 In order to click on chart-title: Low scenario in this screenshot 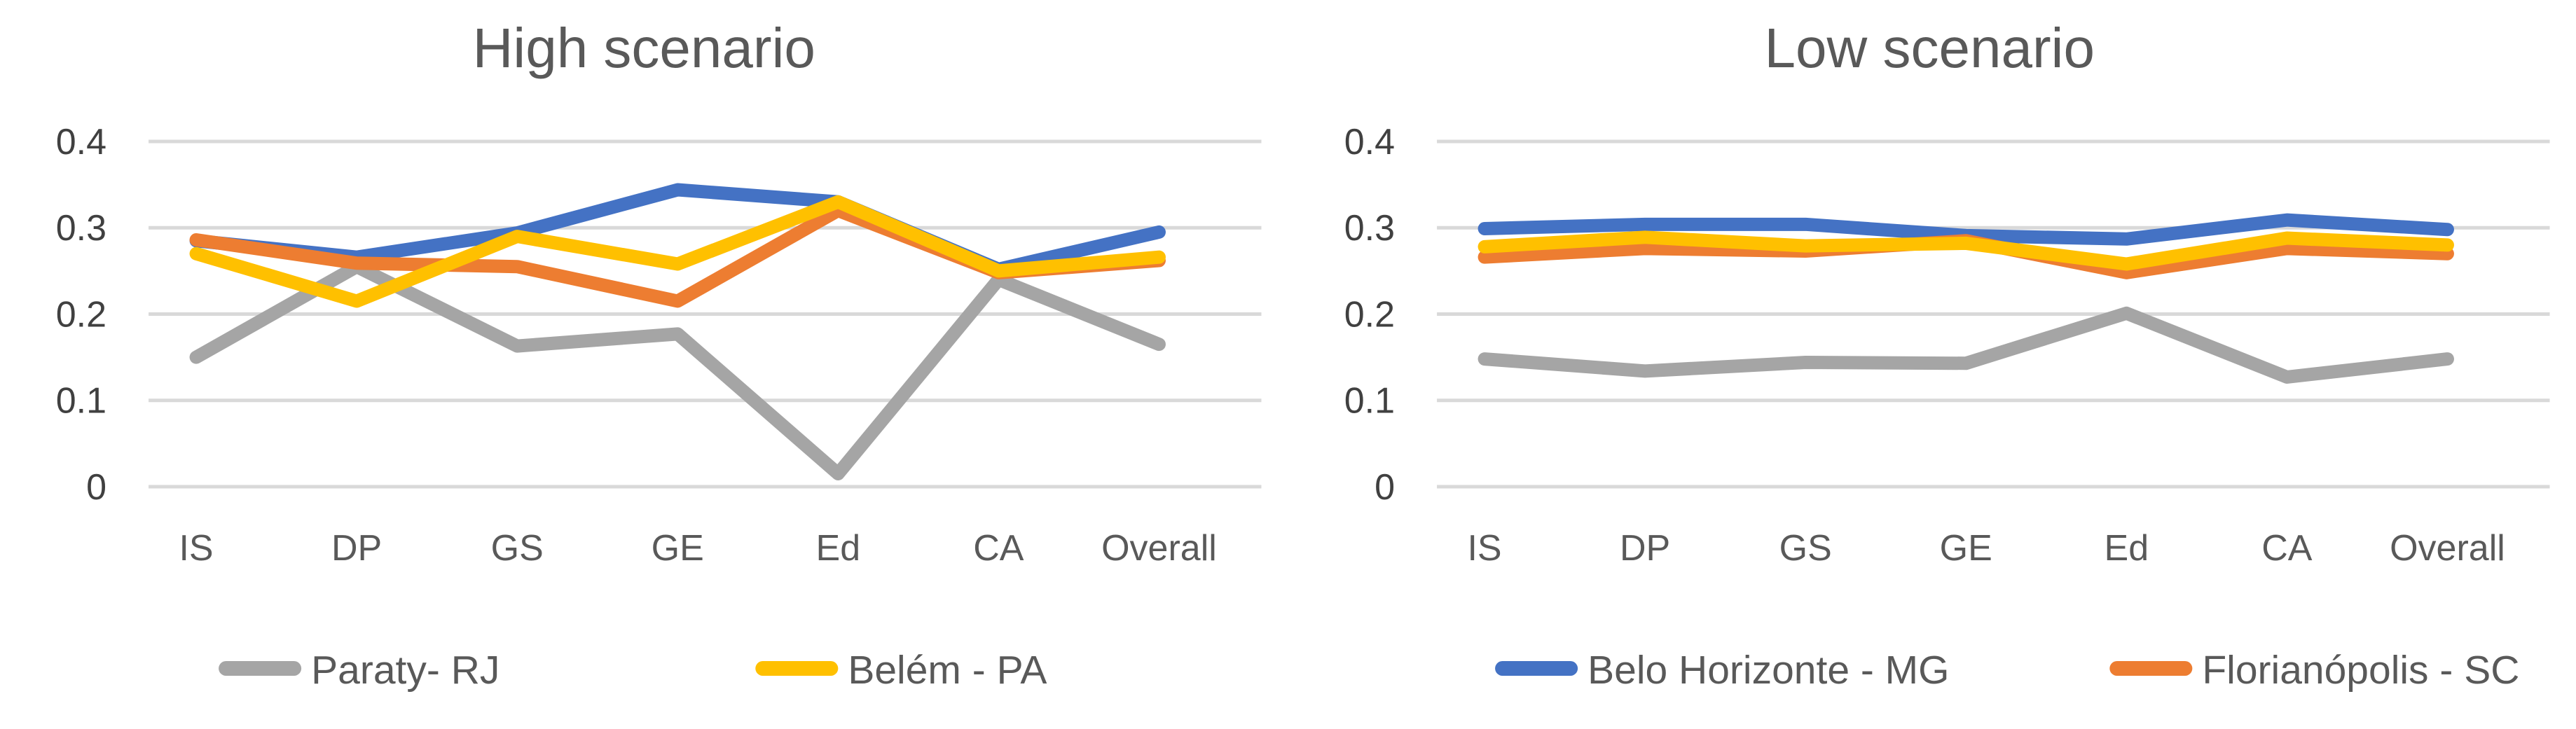, I will do `click(1929, 48)`.